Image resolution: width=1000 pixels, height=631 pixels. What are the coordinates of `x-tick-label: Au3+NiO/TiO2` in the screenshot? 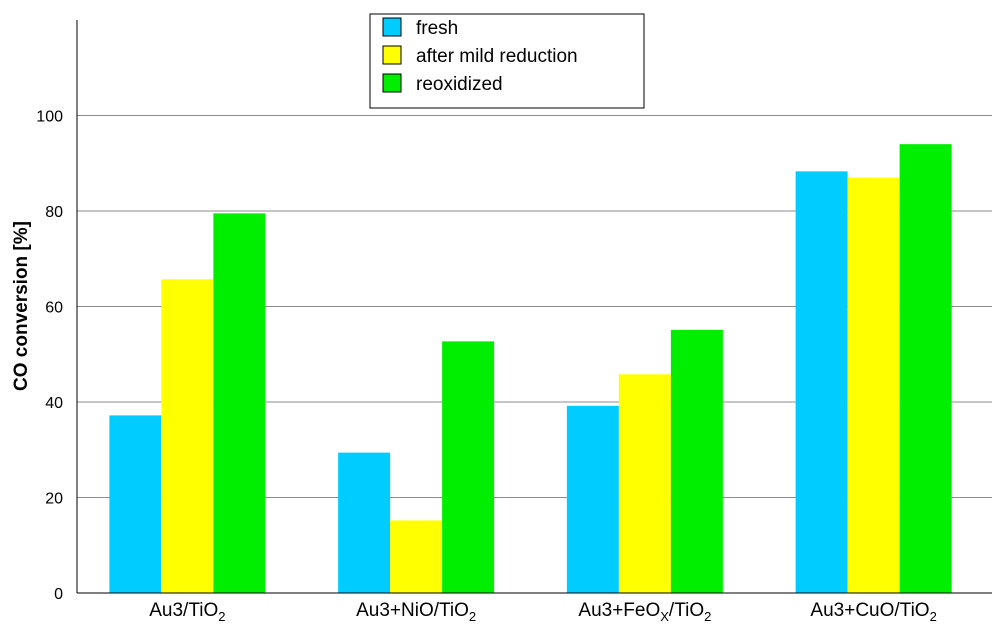 It's located at (416, 612).